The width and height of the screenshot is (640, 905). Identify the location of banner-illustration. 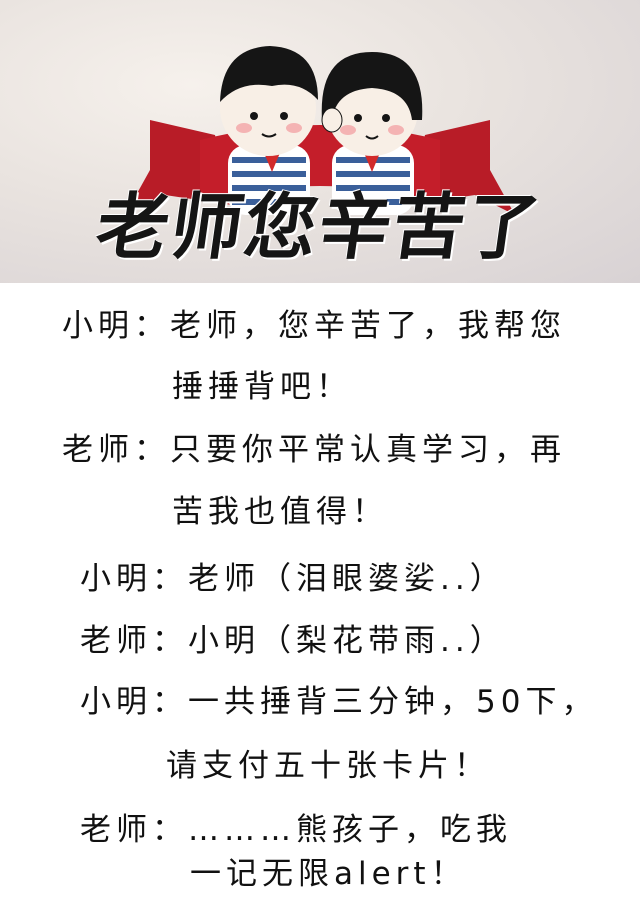
(320, 130).